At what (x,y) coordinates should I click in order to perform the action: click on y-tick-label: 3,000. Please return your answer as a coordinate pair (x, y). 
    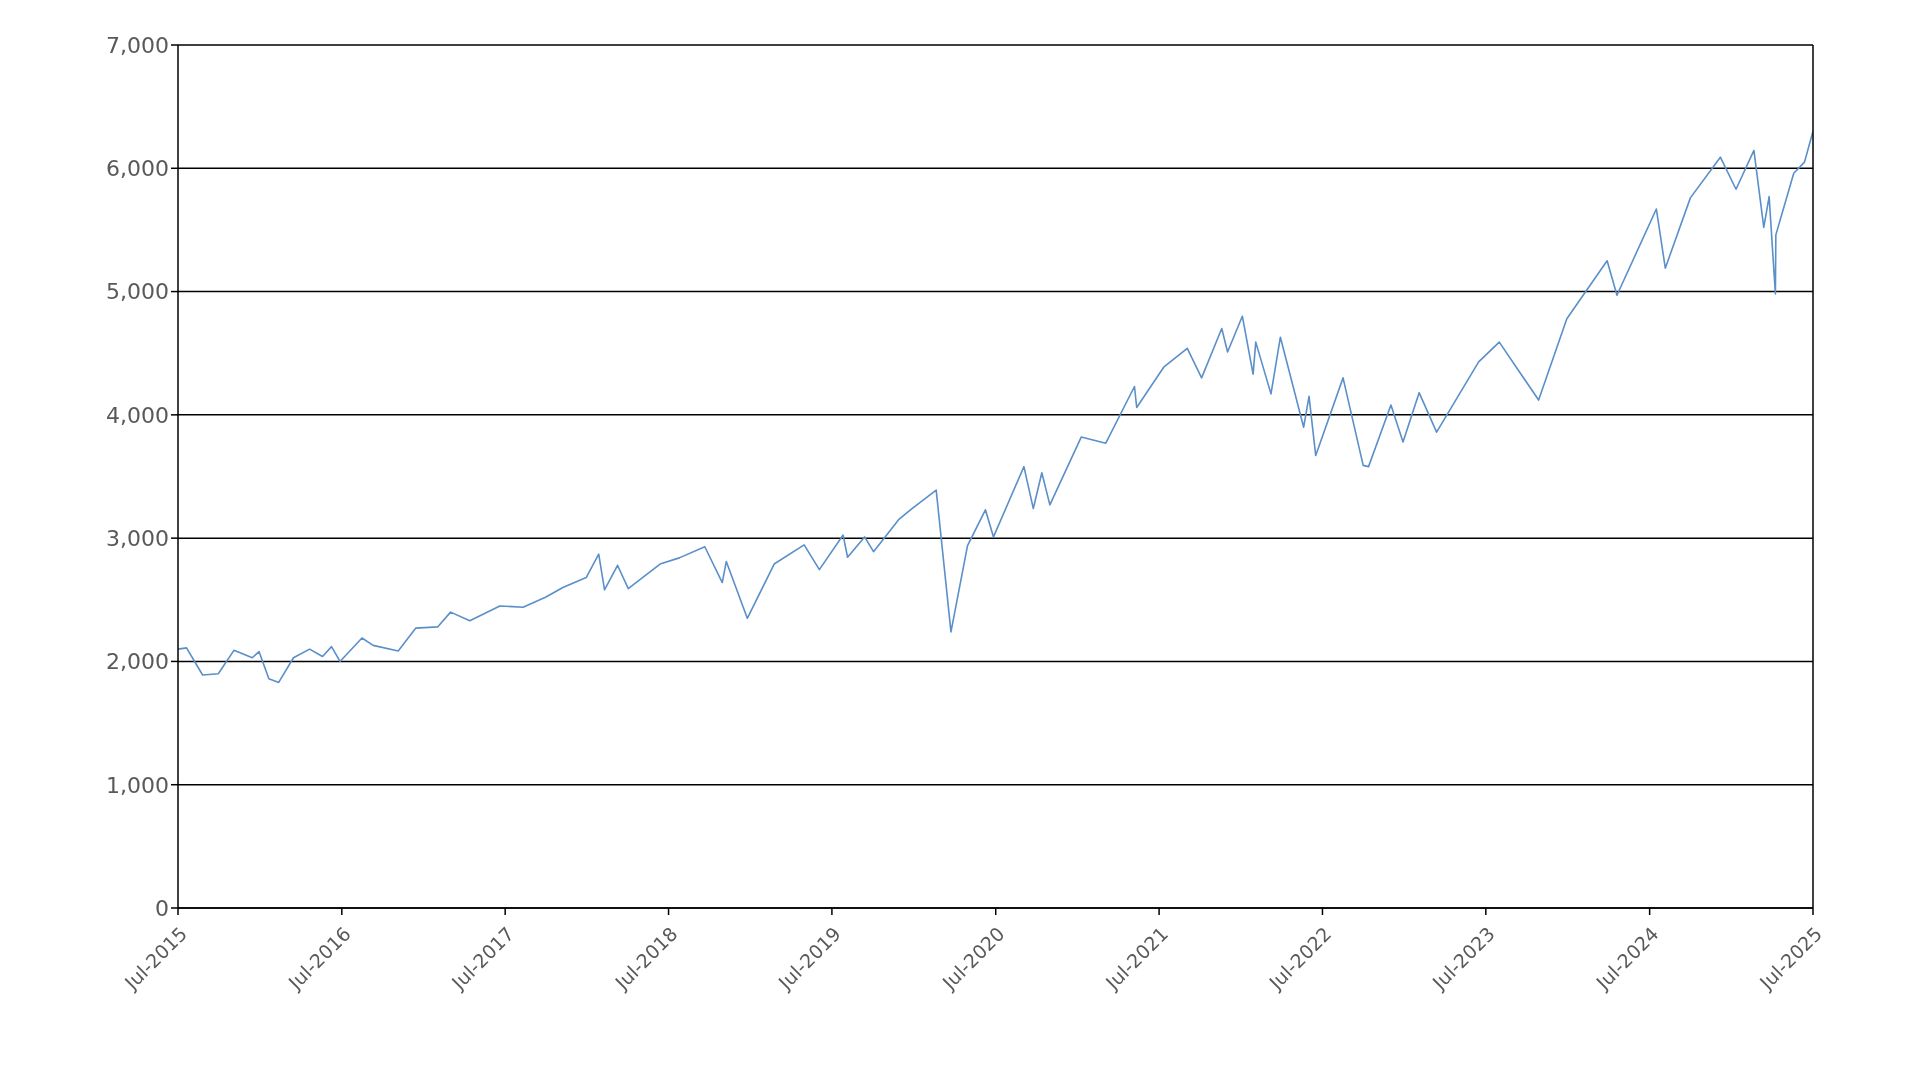
    Looking at the image, I should click on (137, 538).